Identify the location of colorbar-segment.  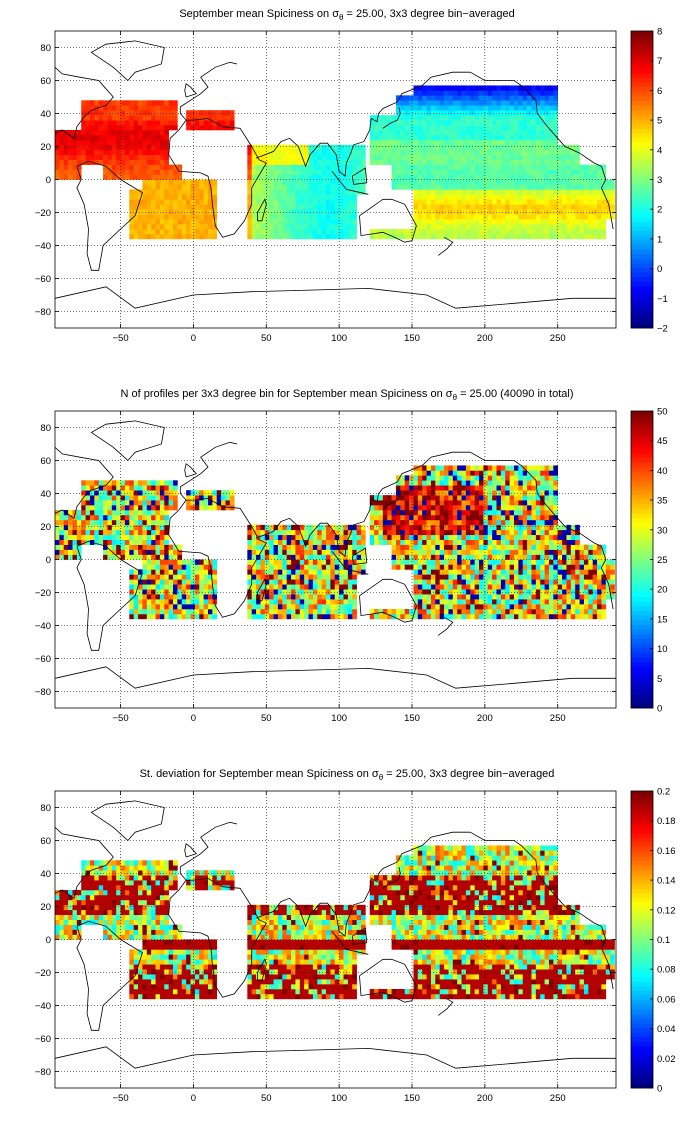
(642, 168).